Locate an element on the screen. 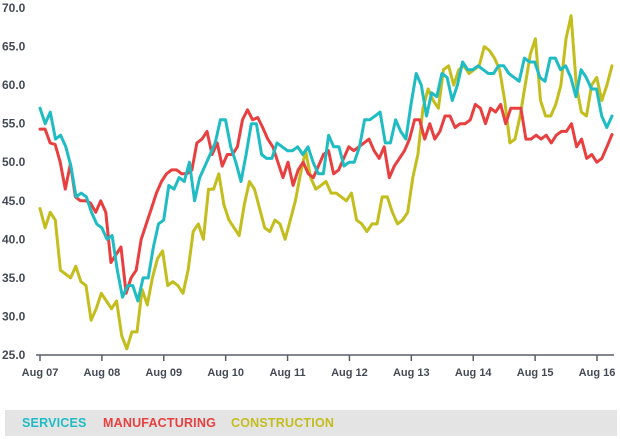 Image resolution: width=620 pixels, height=439 pixels. x-tick-label: Aug 14 is located at coordinates (474, 373).